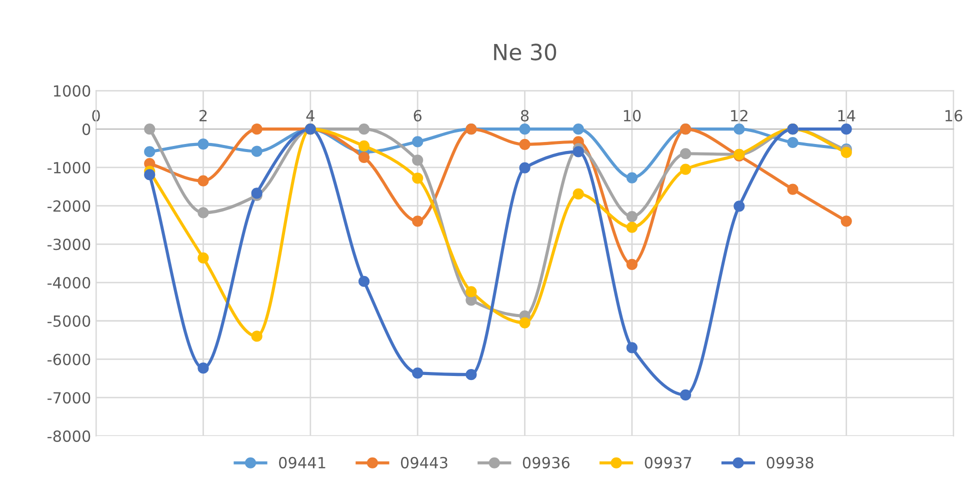  What do you see at coordinates (310, 116) in the screenshot?
I see `x-tick-label: 4` at bounding box center [310, 116].